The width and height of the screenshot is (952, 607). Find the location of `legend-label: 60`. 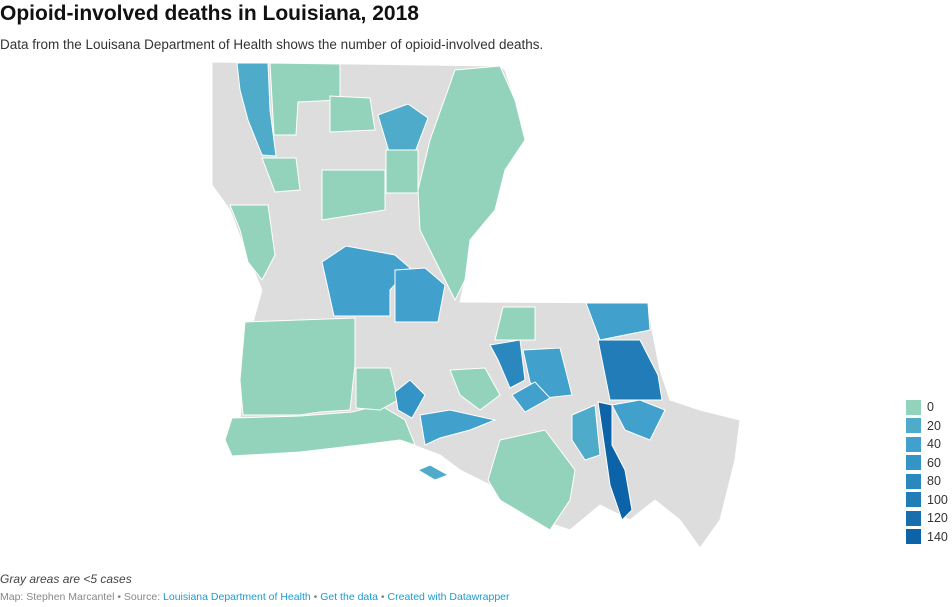

legend-label: 60 is located at coordinates (934, 462).